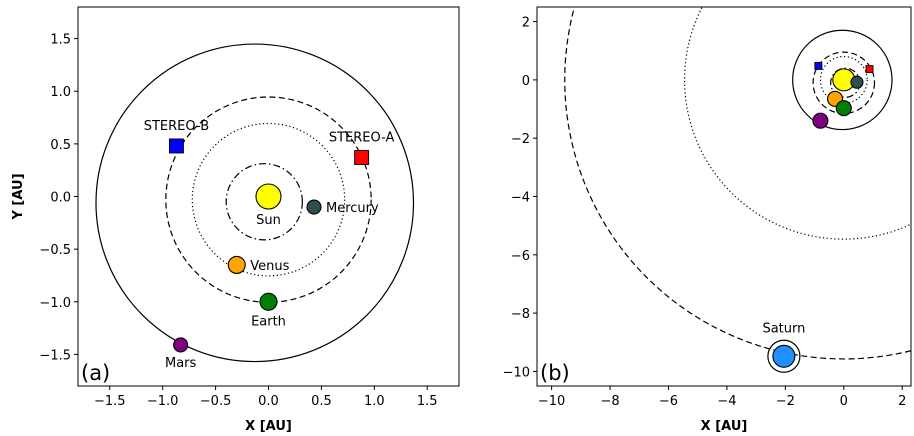 The width and height of the screenshot is (914, 436). I want to click on x-tick-label: −8, so click(609, 401).